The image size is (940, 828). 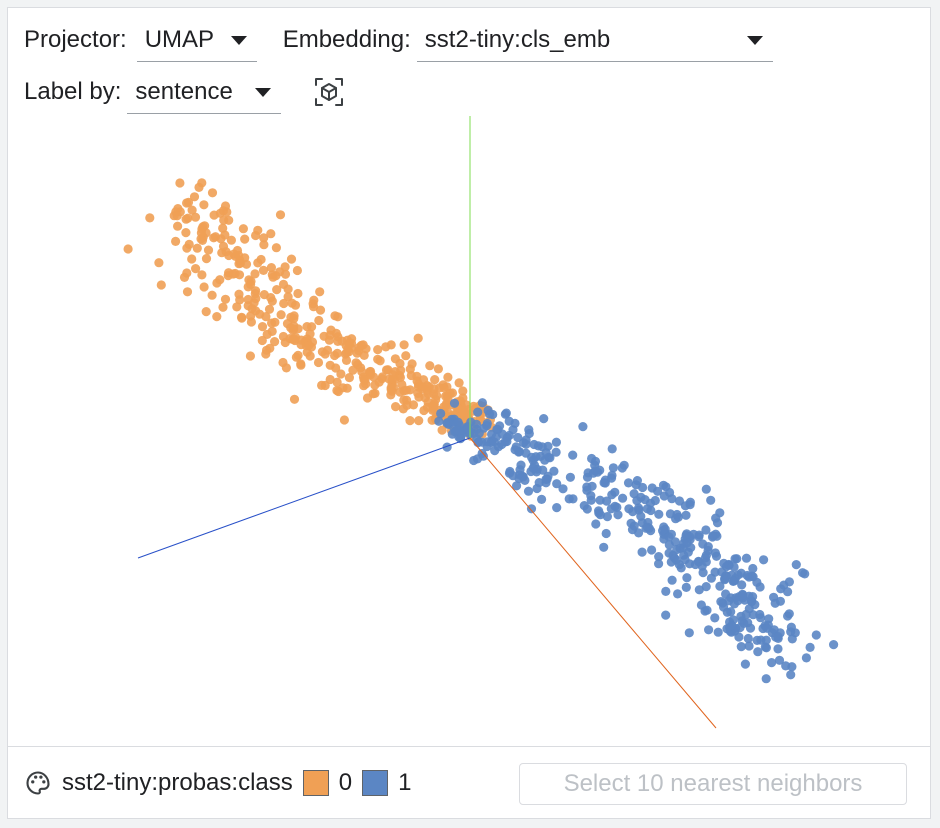 What do you see at coordinates (594, 40) in the screenshot?
I see `embedding-select: sst2-tiny:cls_emb` at bounding box center [594, 40].